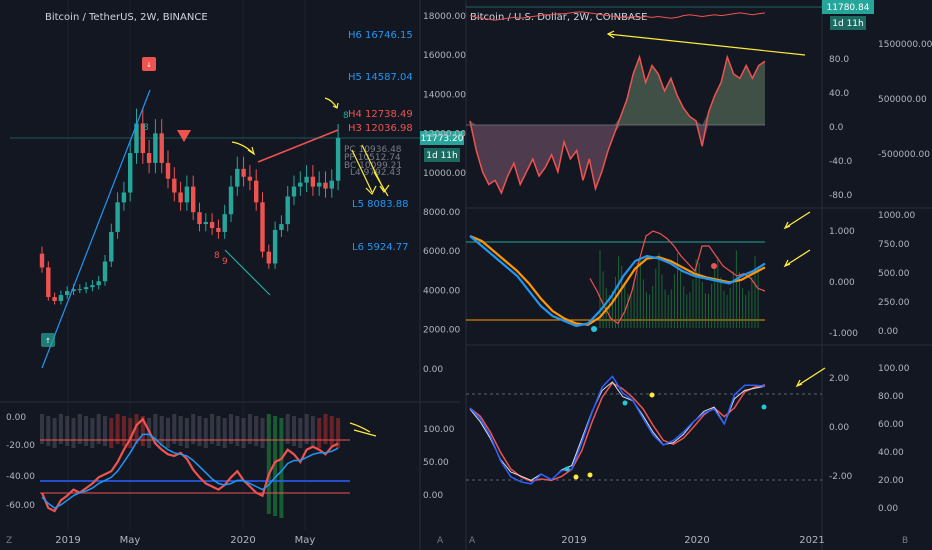 This screenshot has height=550, width=932. What do you see at coordinates (96, 229) in the screenshot?
I see `trend-line-blue` at bounding box center [96, 229].